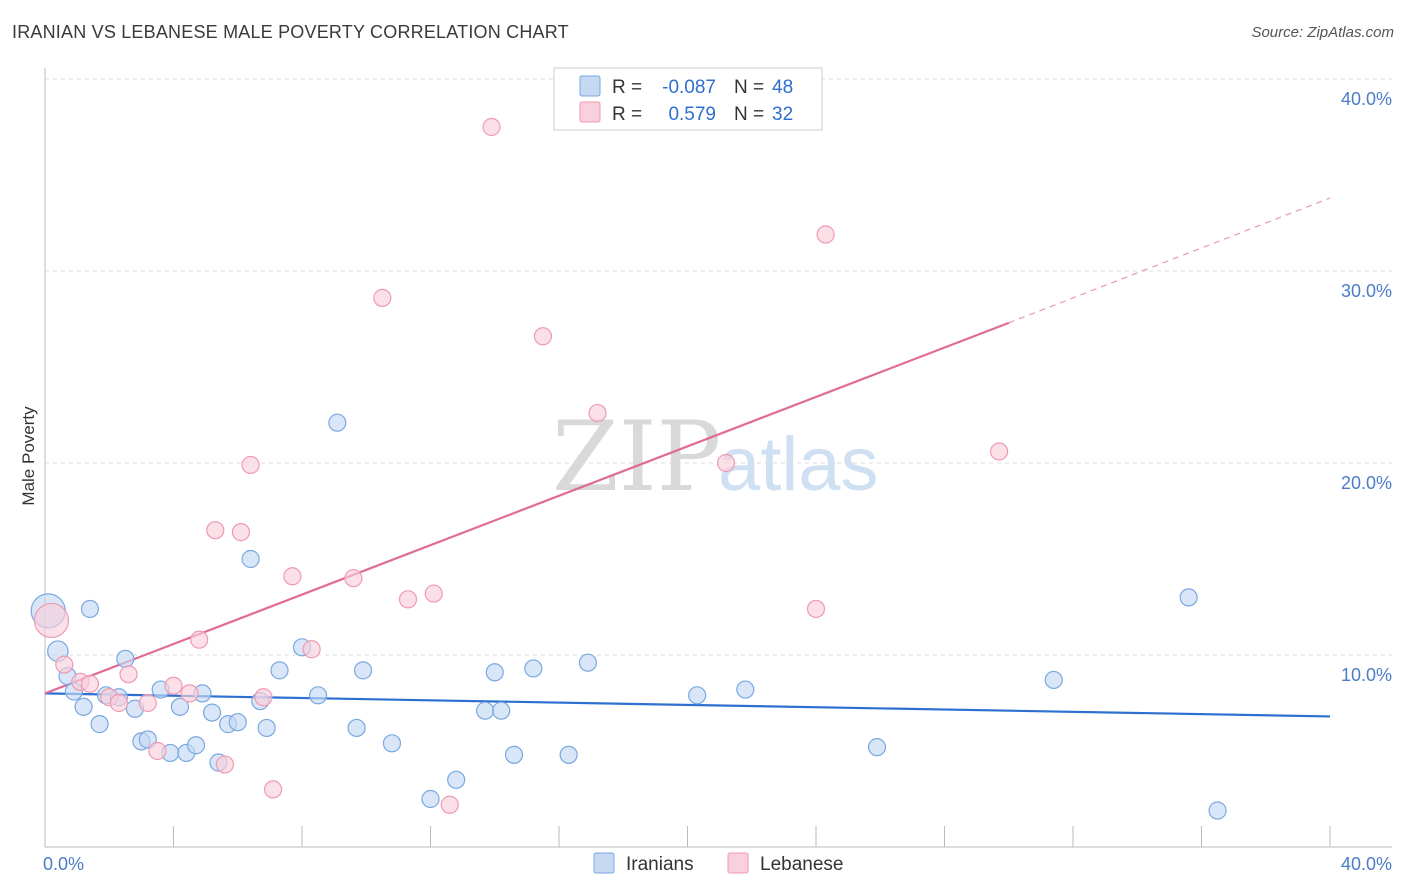  Describe the element at coordinates (782, 114) in the screenshot. I see `legend-n-value-2: 32` at that location.